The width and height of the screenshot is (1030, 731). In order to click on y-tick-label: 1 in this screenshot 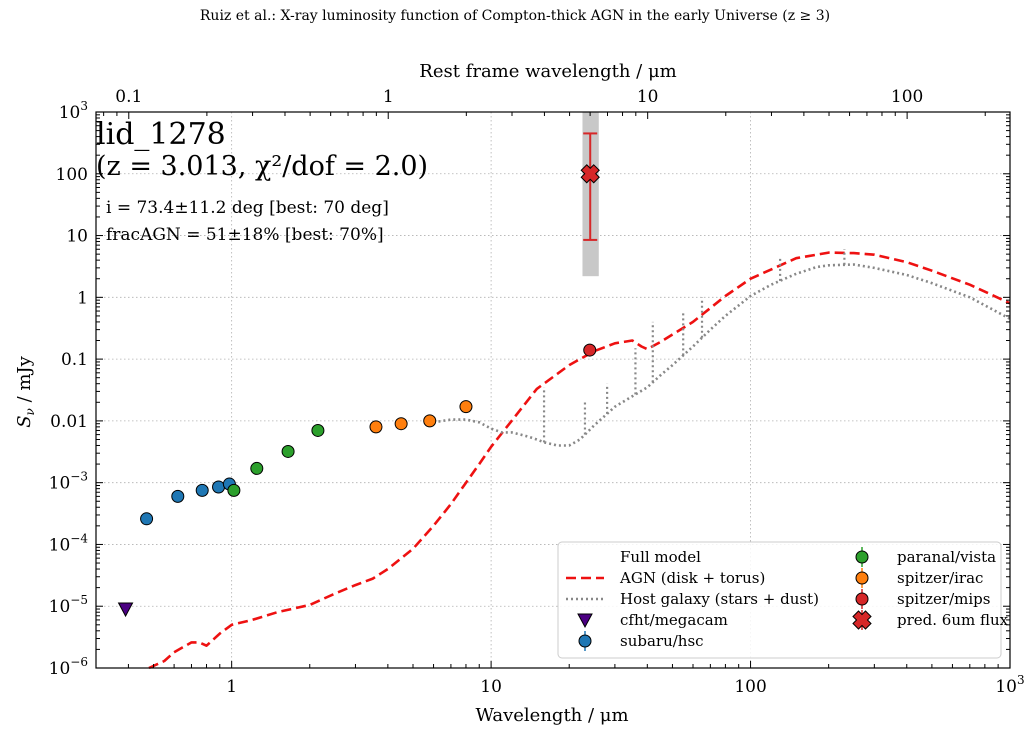, I will do `click(82, 298)`.